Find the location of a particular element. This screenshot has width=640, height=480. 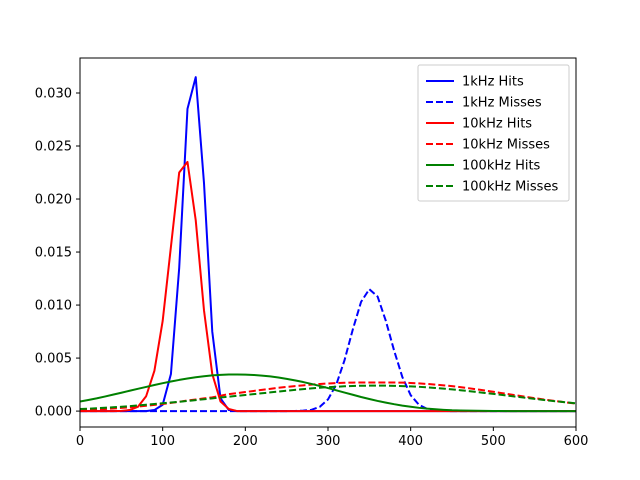

x-tick-label: 0 is located at coordinates (80, 441).